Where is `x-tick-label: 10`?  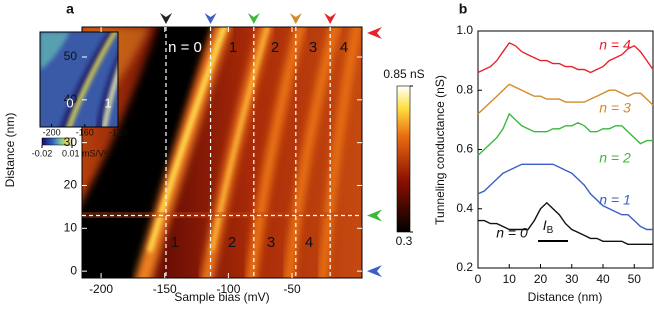 x-tick-label: 10 is located at coordinates (510, 279).